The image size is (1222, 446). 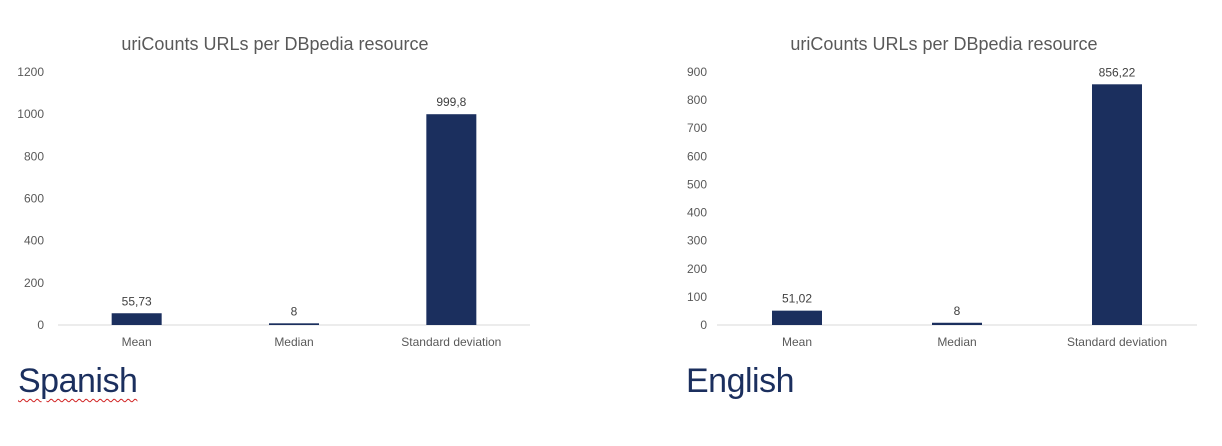 What do you see at coordinates (451, 102) in the screenshot?
I see `data-label: 999,8` at bounding box center [451, 102].